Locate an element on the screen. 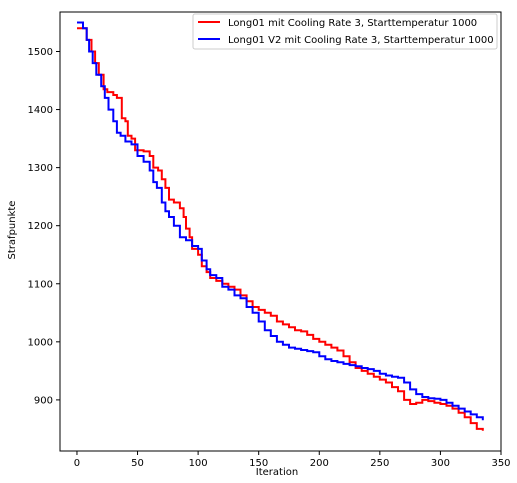 This screenshot has height=483, width=517. x-tick-label: 100 is located at coordinates (198, 463).